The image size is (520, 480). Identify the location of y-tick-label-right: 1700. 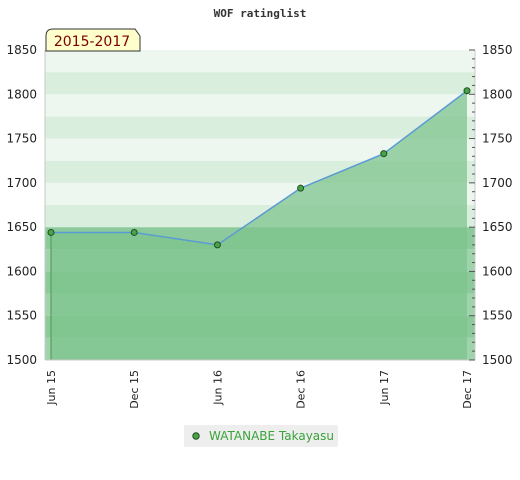
(497, 183).